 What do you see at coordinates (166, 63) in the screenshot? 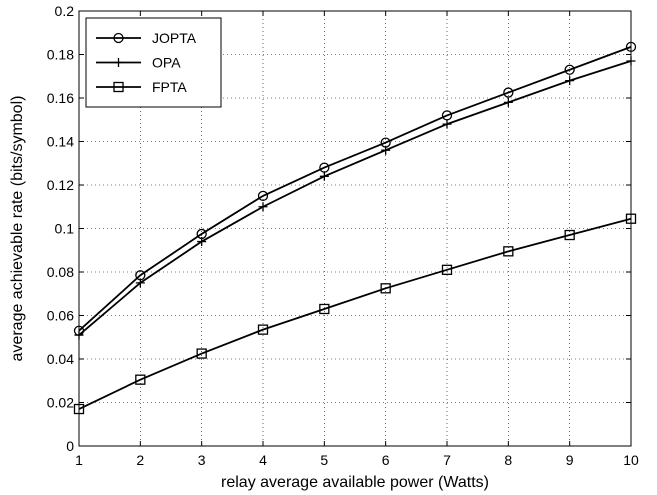
I see `legend-label: OPA` at bounding box center [166, 63].